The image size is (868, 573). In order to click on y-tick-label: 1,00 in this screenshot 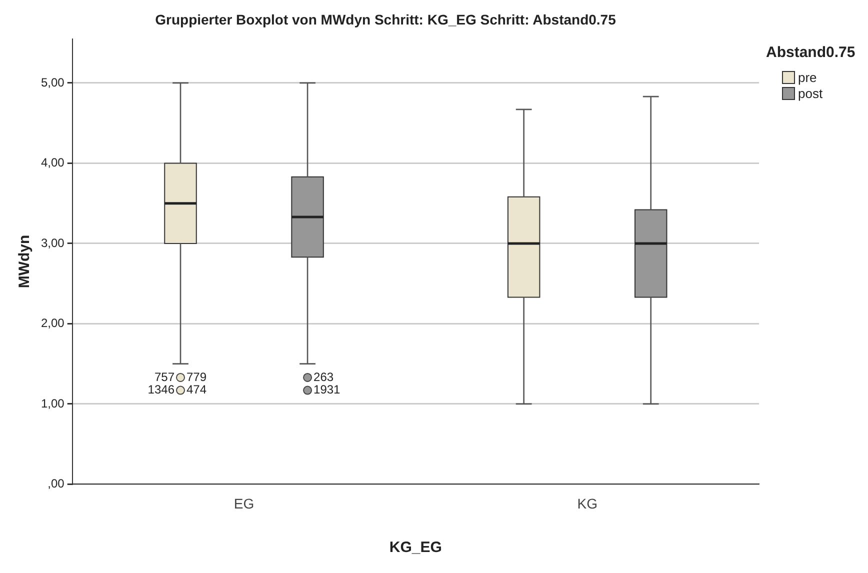, I will do `click(52, 403)`.